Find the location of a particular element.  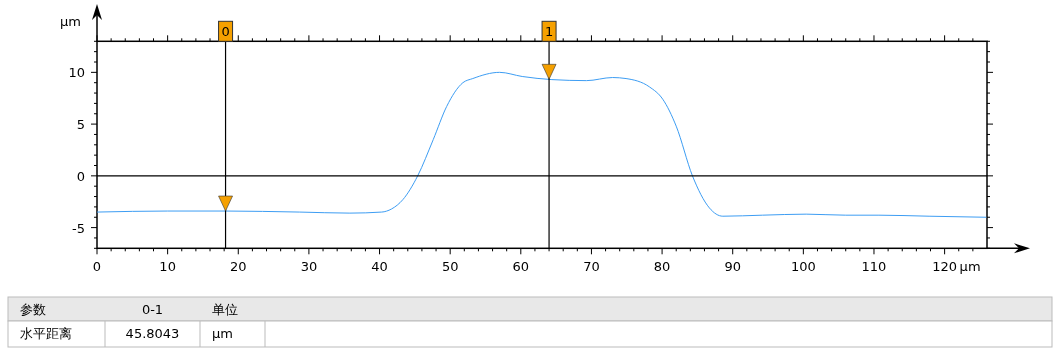

text: 参数 is located at coordinates (33, 309).